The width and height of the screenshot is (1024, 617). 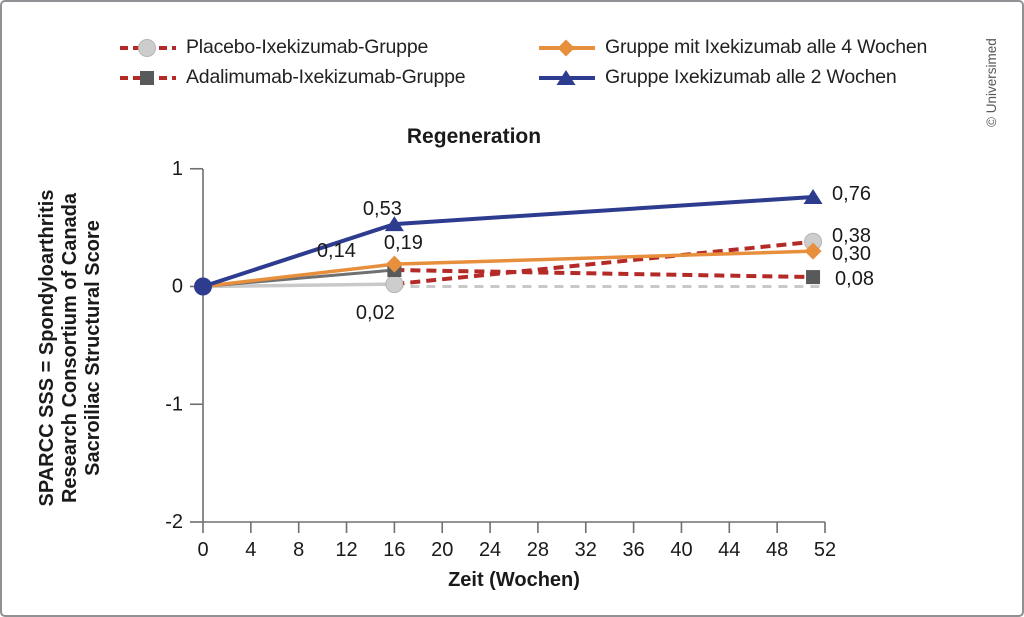 I want to click on x-tick-label: 16, so click(x=394, y=550).